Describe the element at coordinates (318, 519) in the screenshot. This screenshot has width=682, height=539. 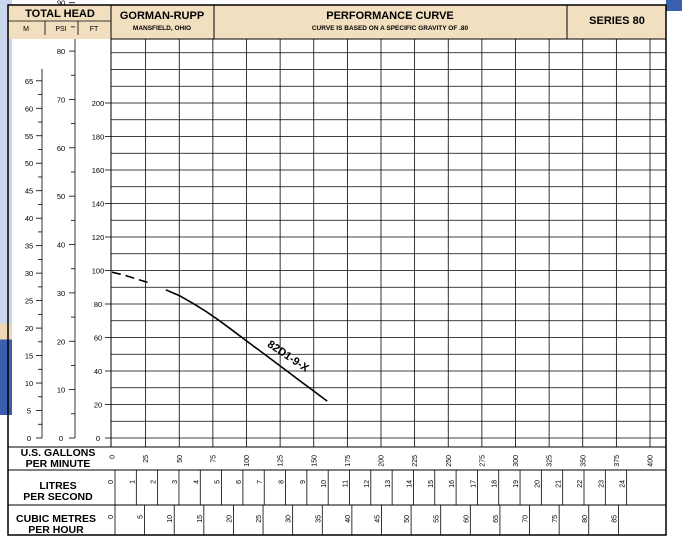
I see `x-tick-cmh-label: 35` at that location.